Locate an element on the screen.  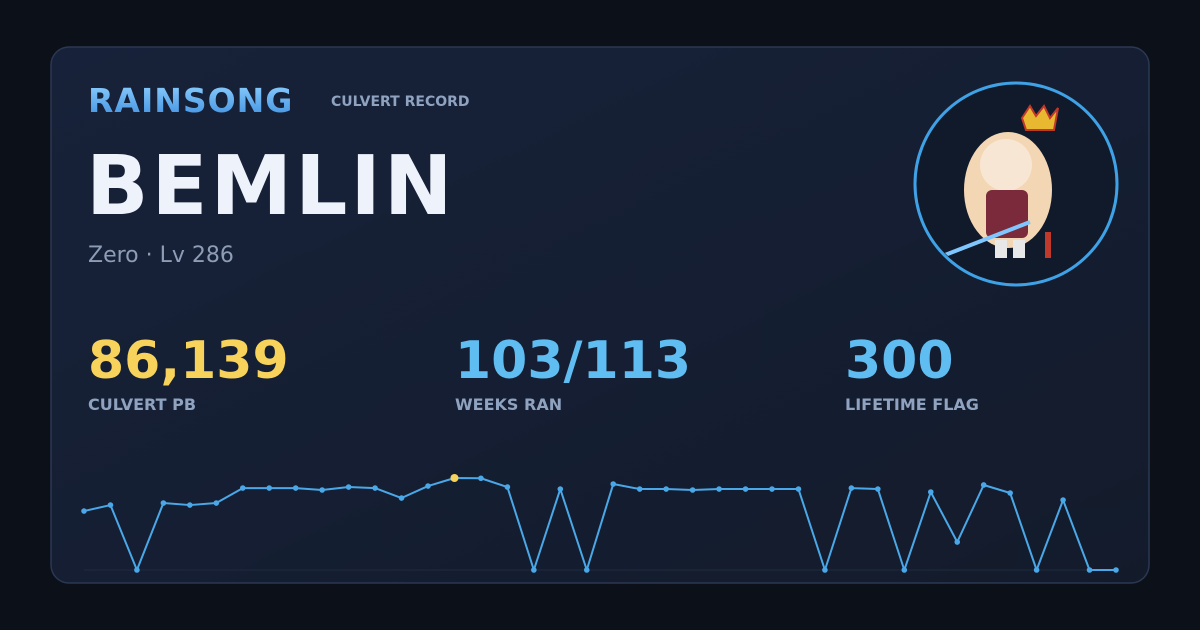
stat-caption: CULVERT PB is located at coordinates (142, 404).